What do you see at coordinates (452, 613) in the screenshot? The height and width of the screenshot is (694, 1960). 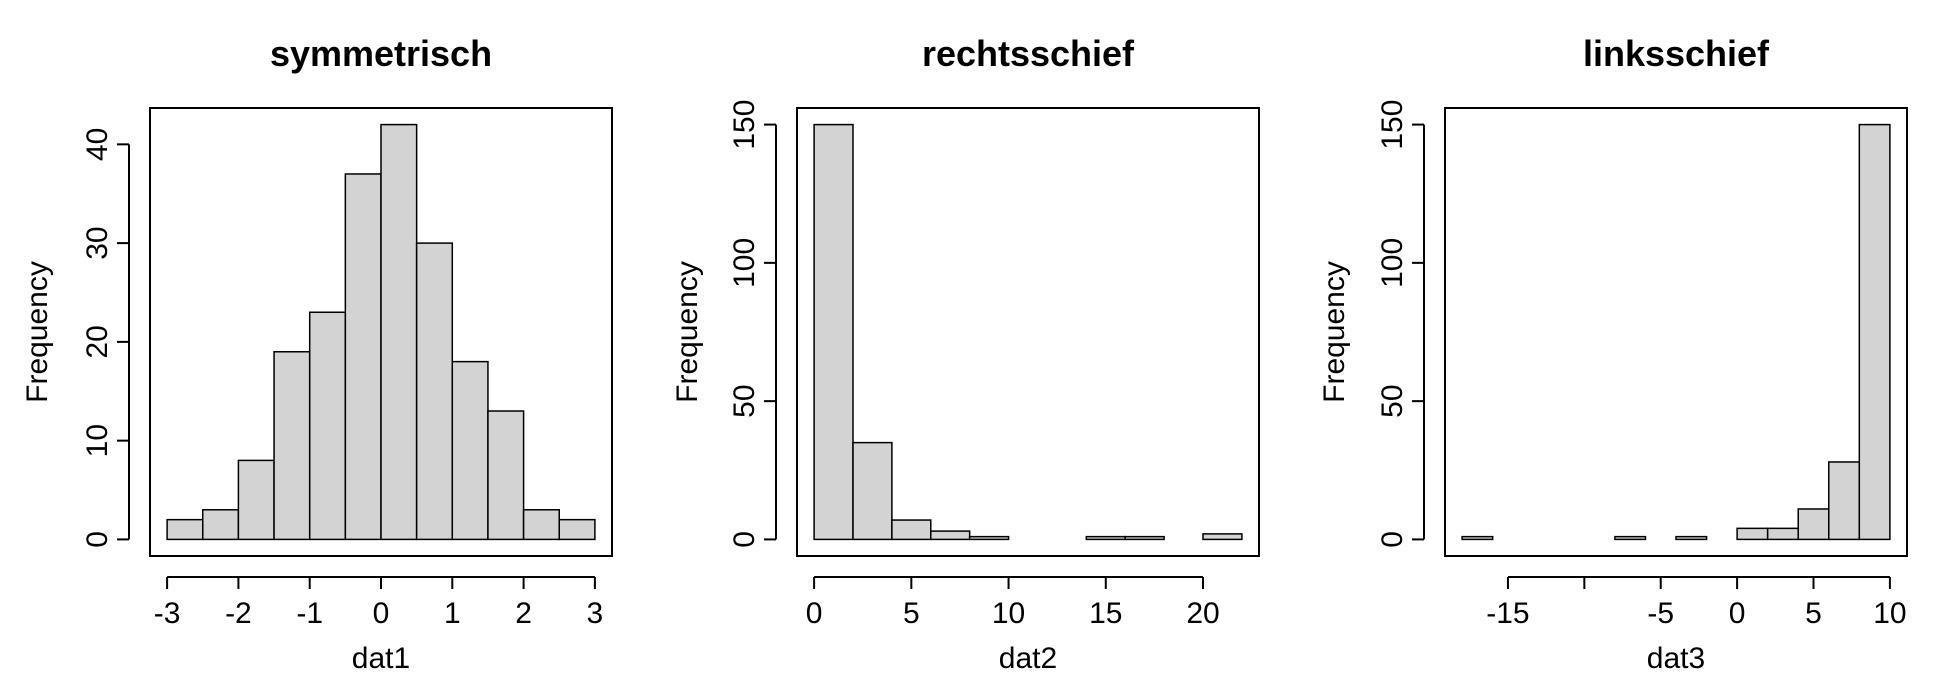 I see `x-tick-label: 1` at bounding box center [452, 613].